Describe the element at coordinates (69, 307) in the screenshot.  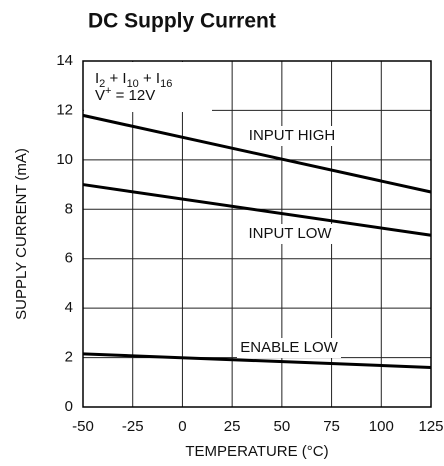
I see `y-tick-label: 4` at that location.